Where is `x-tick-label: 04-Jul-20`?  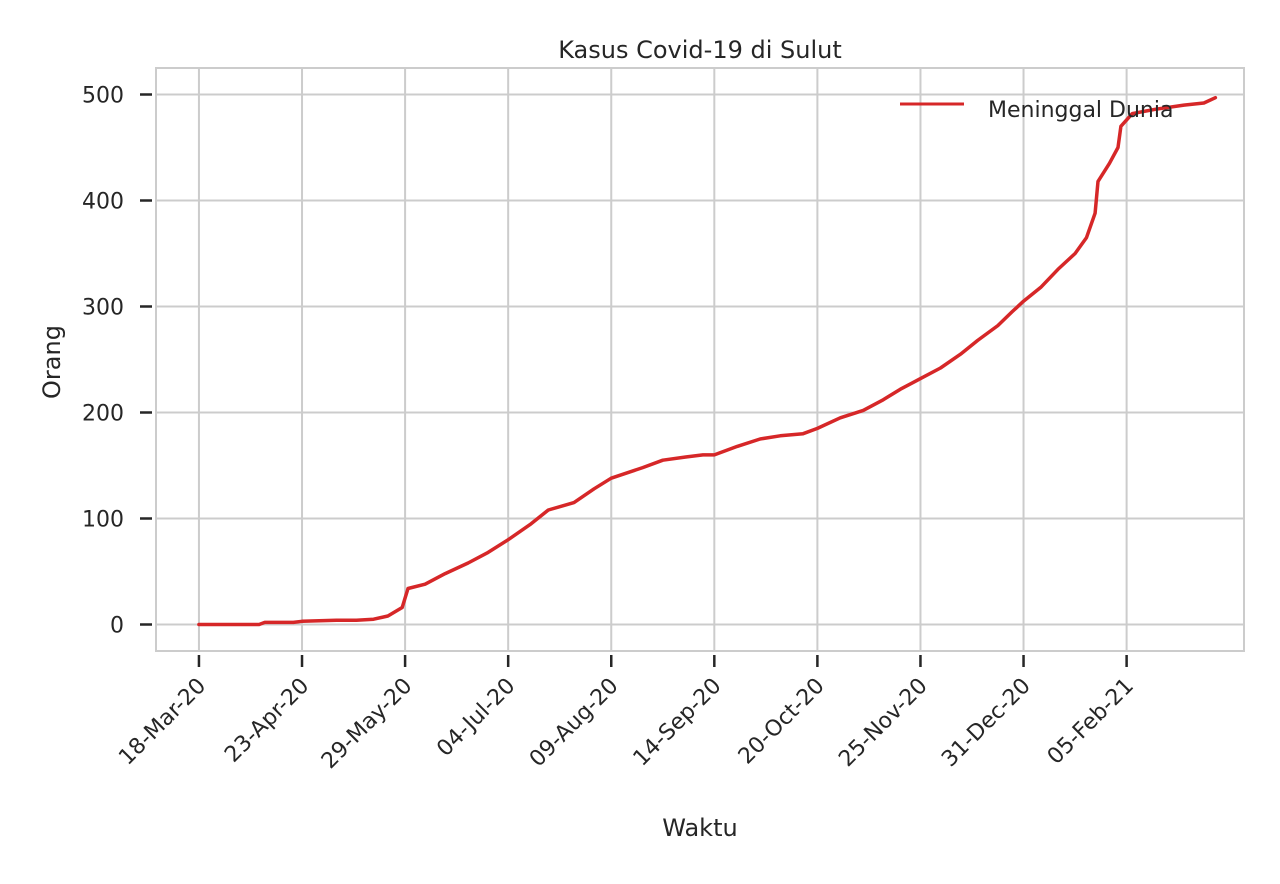
x-tick-label: 04-Jul-20 is located at coordinates (476, 718).